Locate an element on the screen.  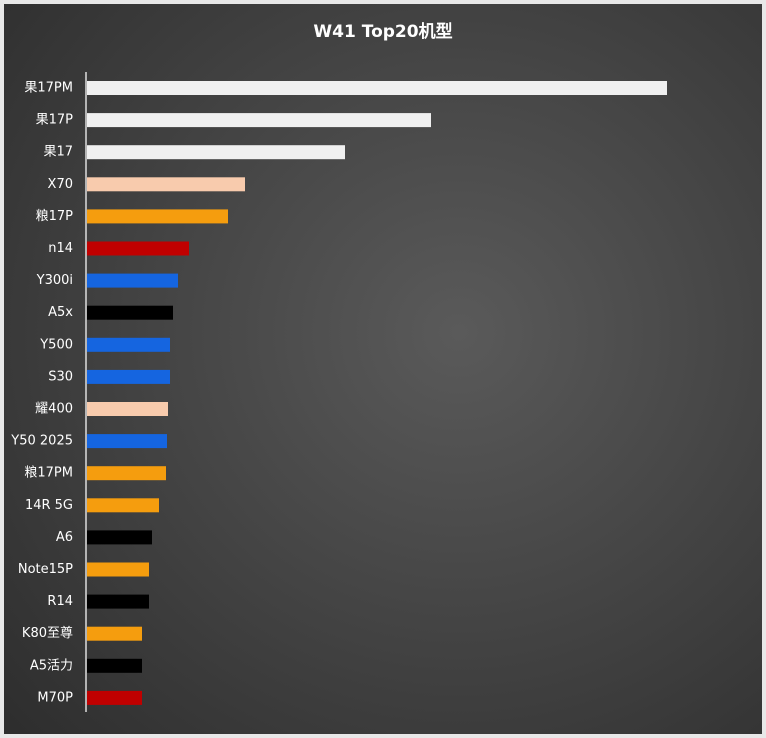
y-tick-label: X70 is located at coordinates (60, 184).